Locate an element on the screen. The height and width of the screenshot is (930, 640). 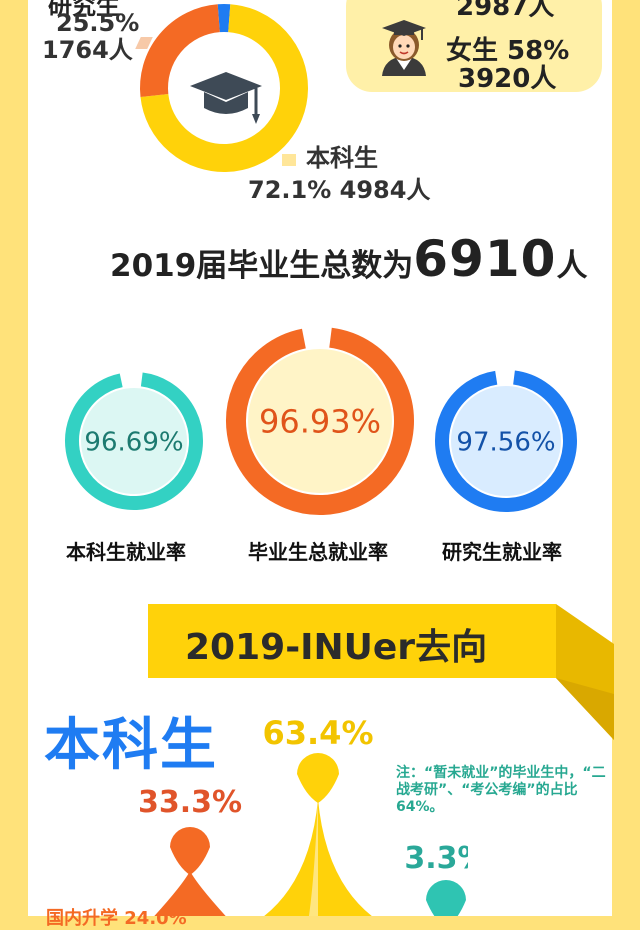
masters-rate-label: 研究生就业率 is located at coordinates (502, 550).